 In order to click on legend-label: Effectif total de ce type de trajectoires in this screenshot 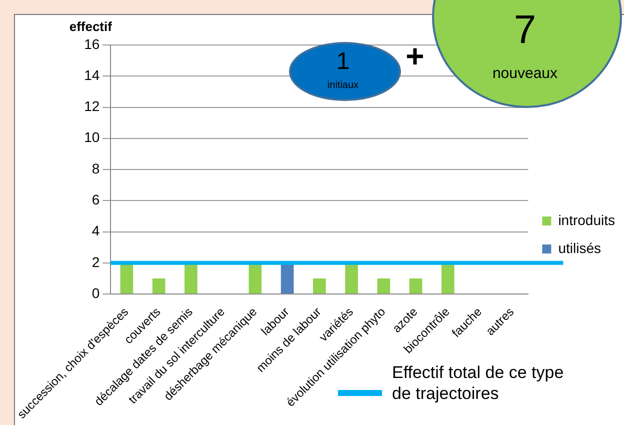, I will do `click(478, 383)`.